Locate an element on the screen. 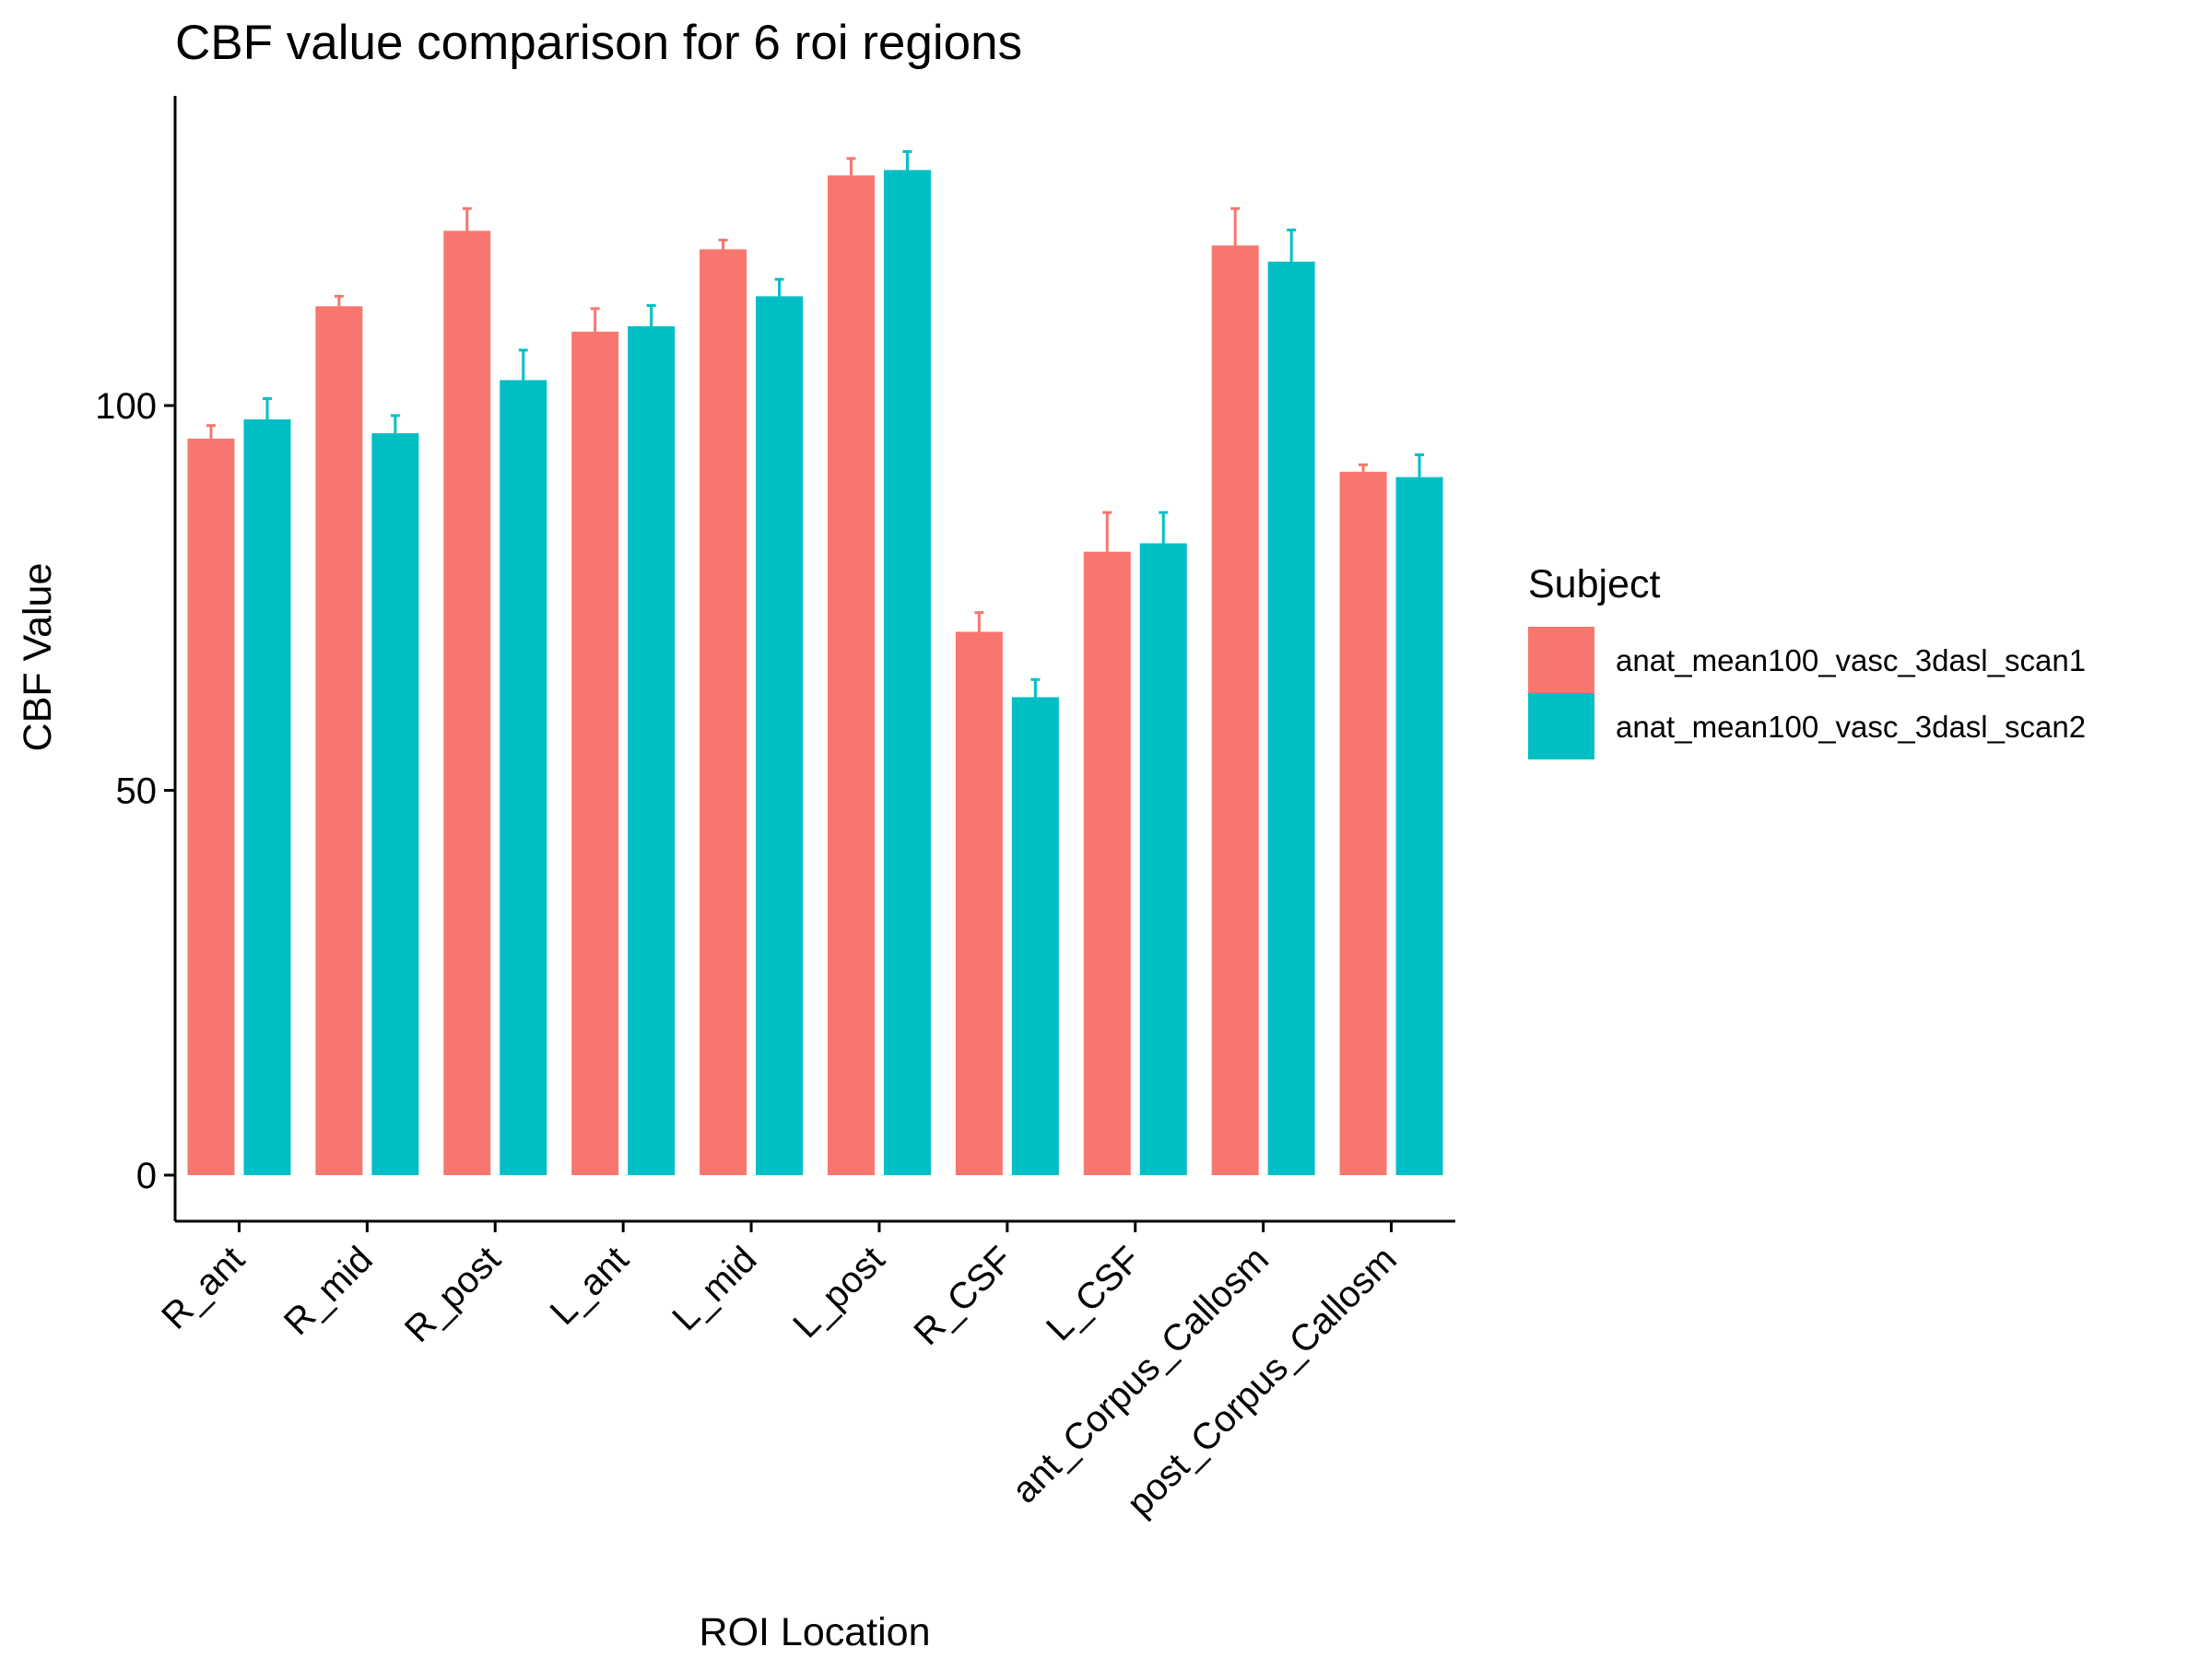  error-bar-L_ant-series1 is located at coordinates (595, 319).